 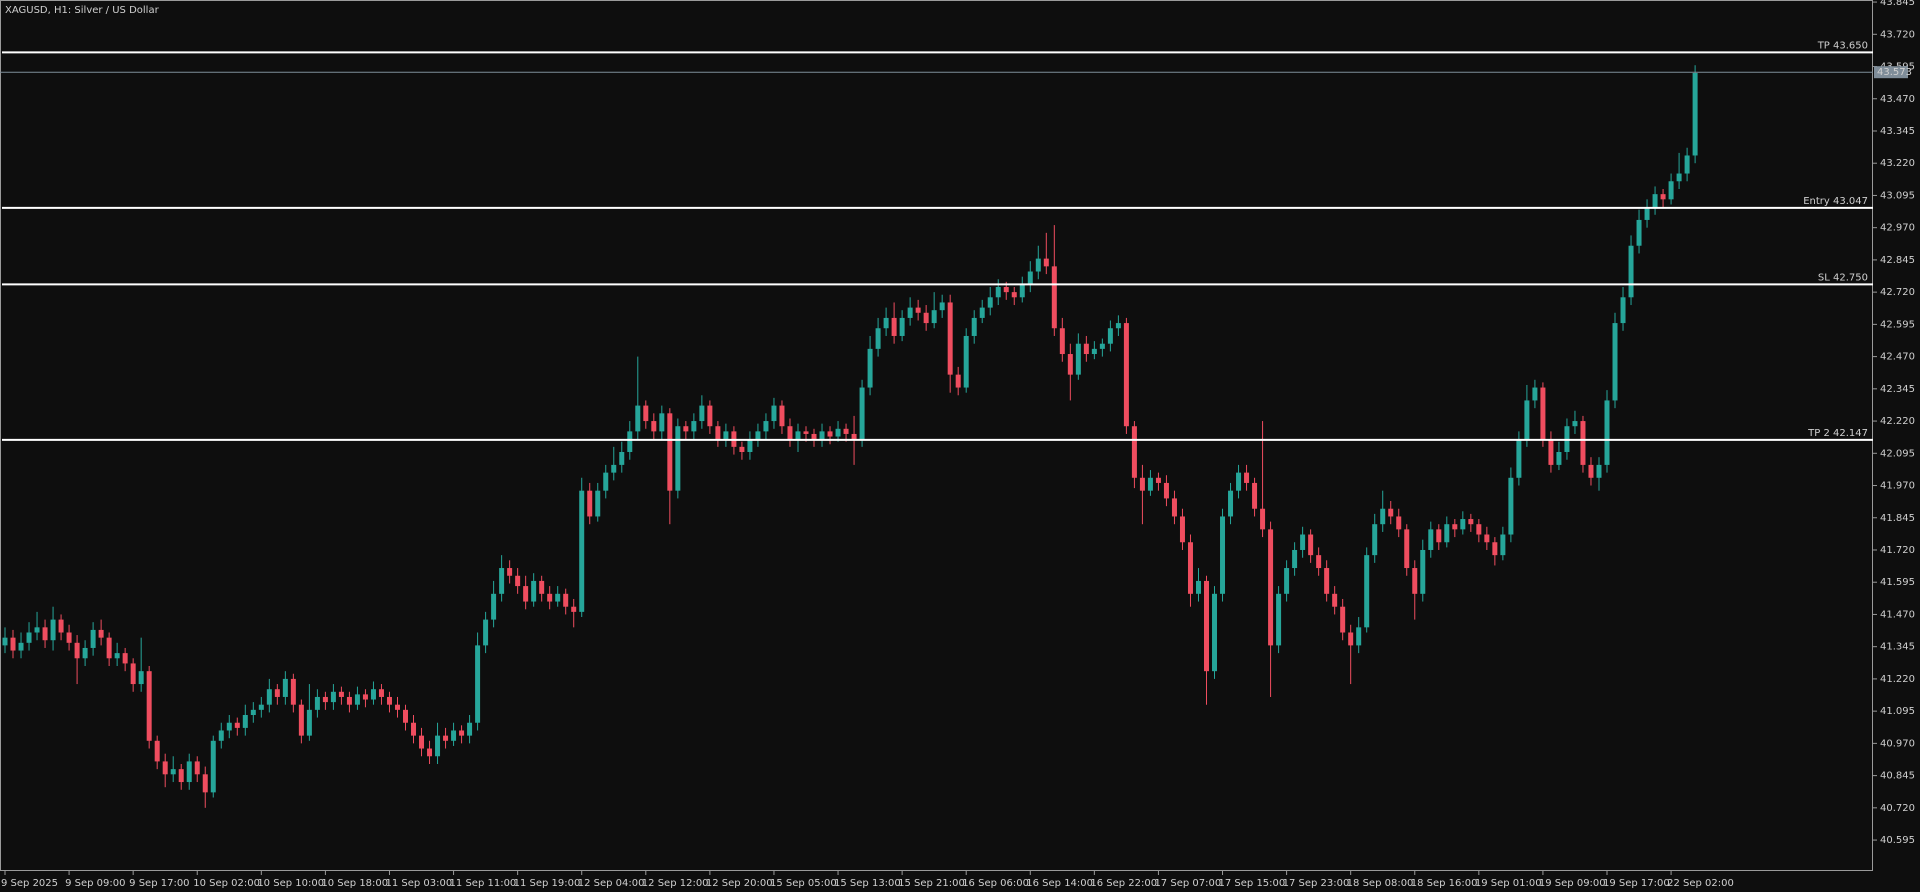 What do you see at coordinates (1187, 883) in the screenshot?
I see `x-tick-label: 17 Sep 07:00` at bounding box center [1187, 883].